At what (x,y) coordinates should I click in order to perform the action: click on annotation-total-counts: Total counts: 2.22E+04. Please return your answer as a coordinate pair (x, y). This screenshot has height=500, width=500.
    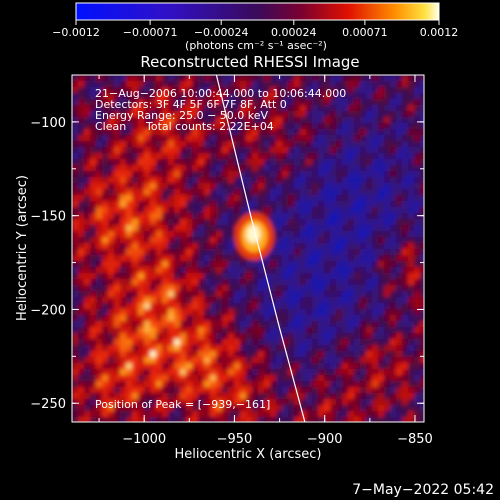
    Looking at the image, I should click on (209, 126).